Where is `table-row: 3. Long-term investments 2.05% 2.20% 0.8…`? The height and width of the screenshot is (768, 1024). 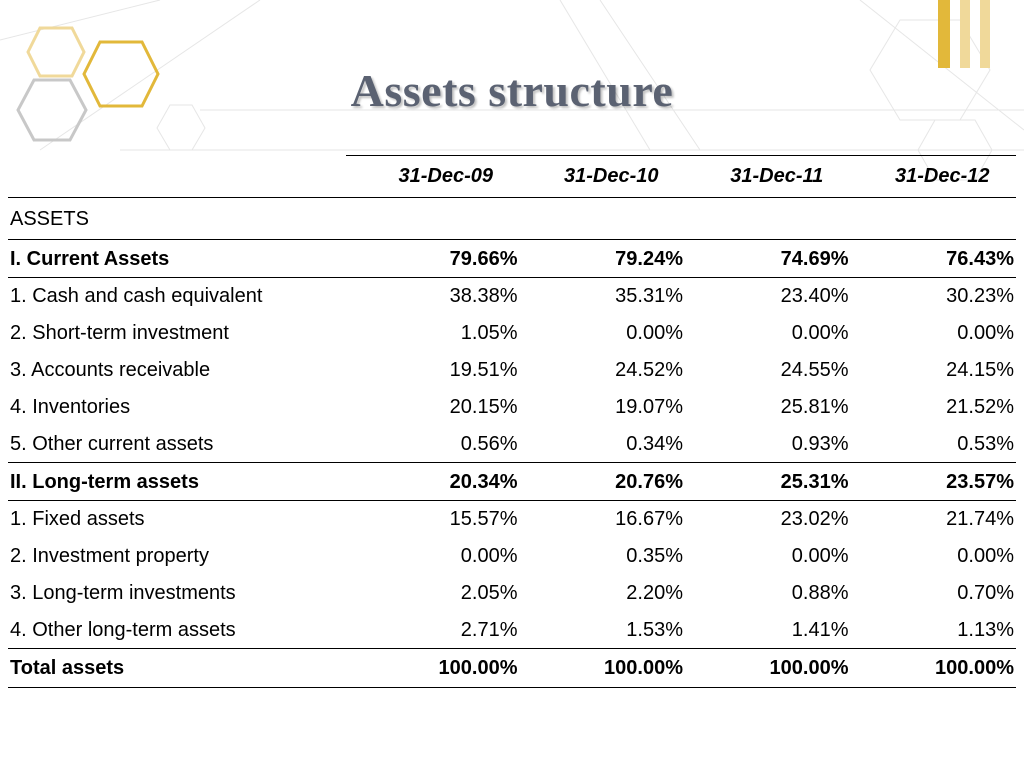
table-row: 3. Long-term investments 2.05% 2.20% 0.8… is located at coordinates (512, 593).